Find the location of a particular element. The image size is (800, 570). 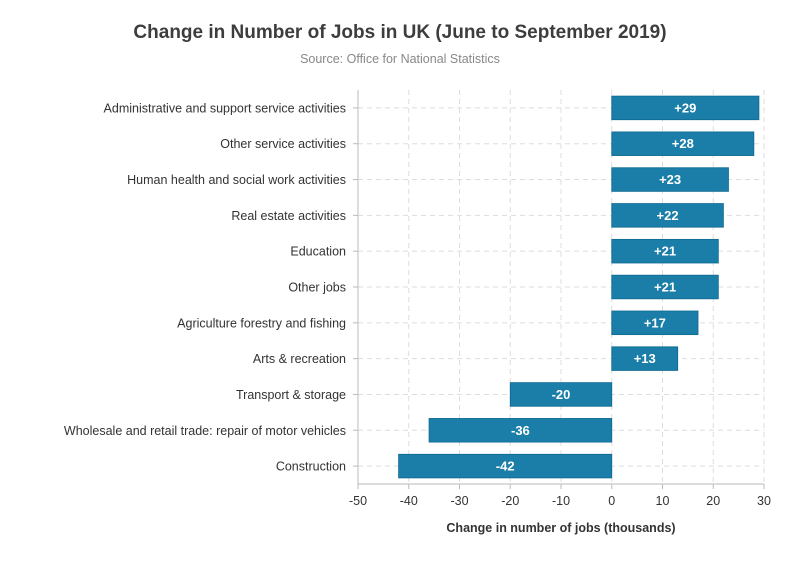

category-label: Education is located at coordinates (318, 252).